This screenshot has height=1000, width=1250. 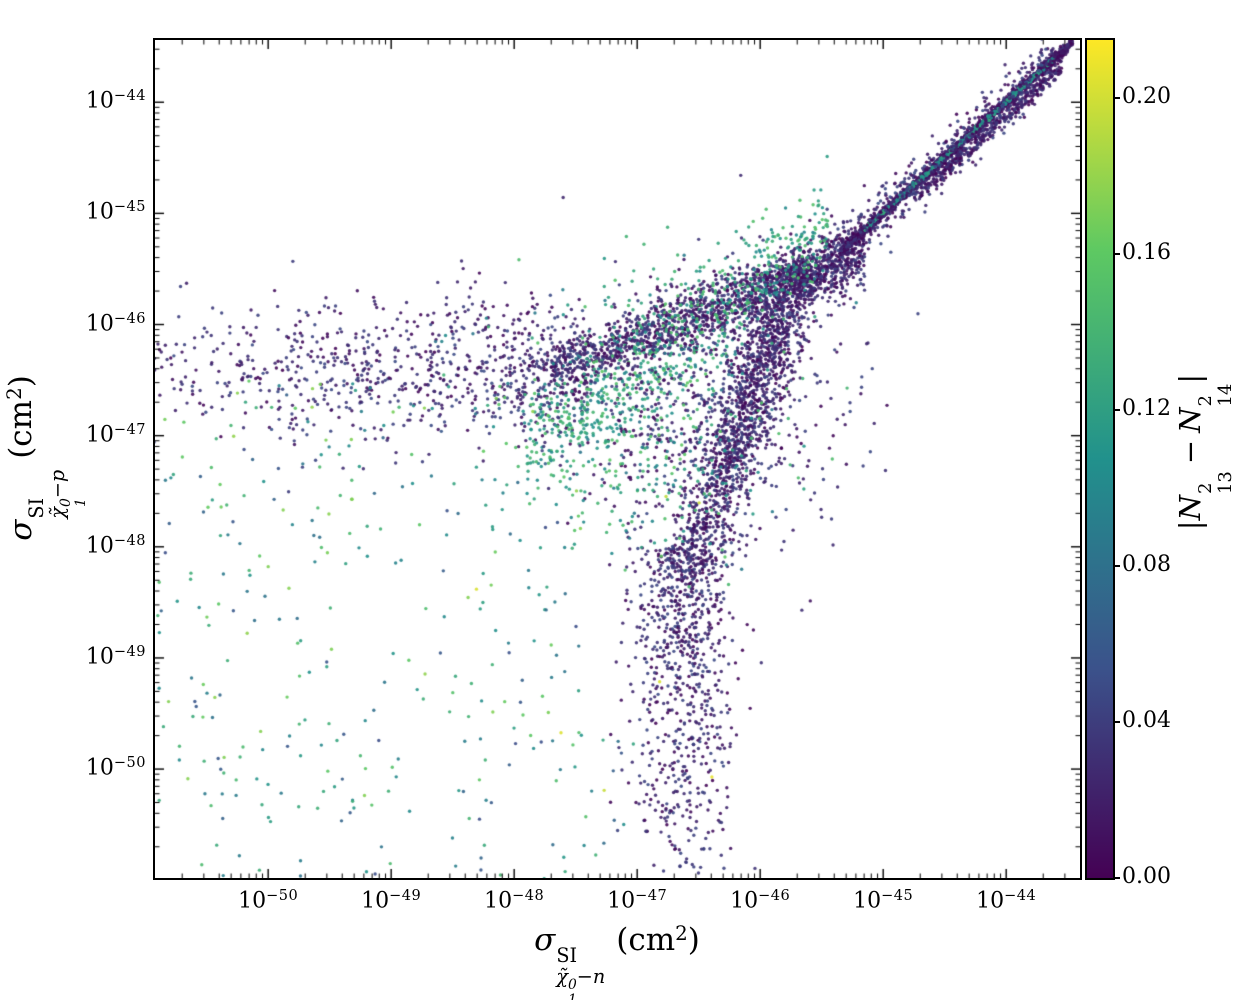 I want to click on y-label-supsub: SI χ̃ 0 1 −p, so click(x=57, y=494).